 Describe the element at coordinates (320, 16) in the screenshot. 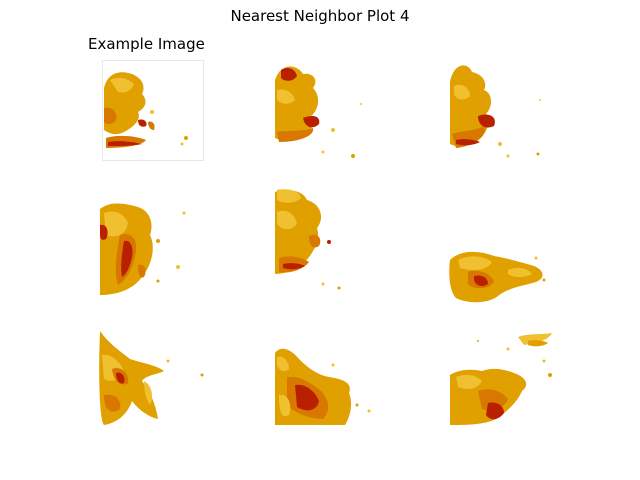

I see `figure-title: Nearest Neighbor Plot 4` at that location.